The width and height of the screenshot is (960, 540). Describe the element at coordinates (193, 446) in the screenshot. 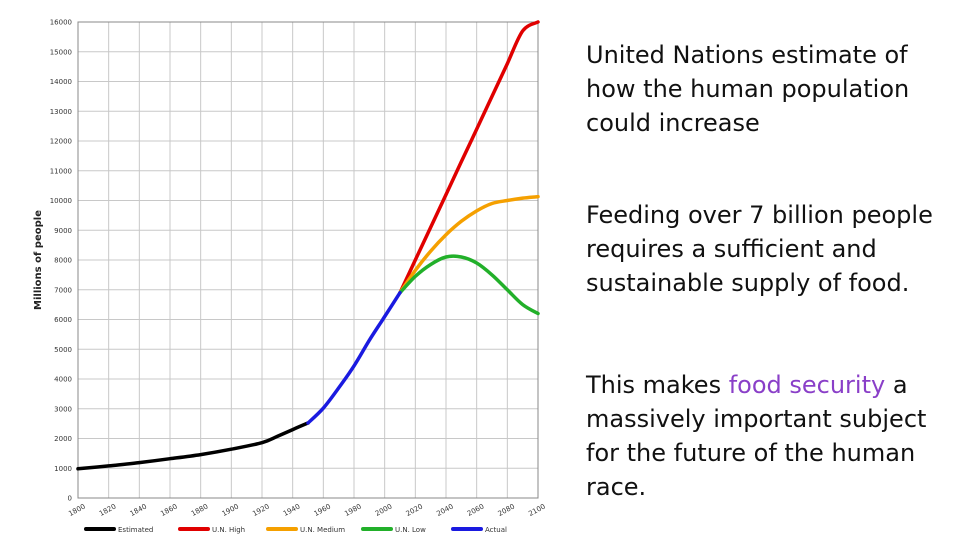

I see `series-line-estimated` at that location.